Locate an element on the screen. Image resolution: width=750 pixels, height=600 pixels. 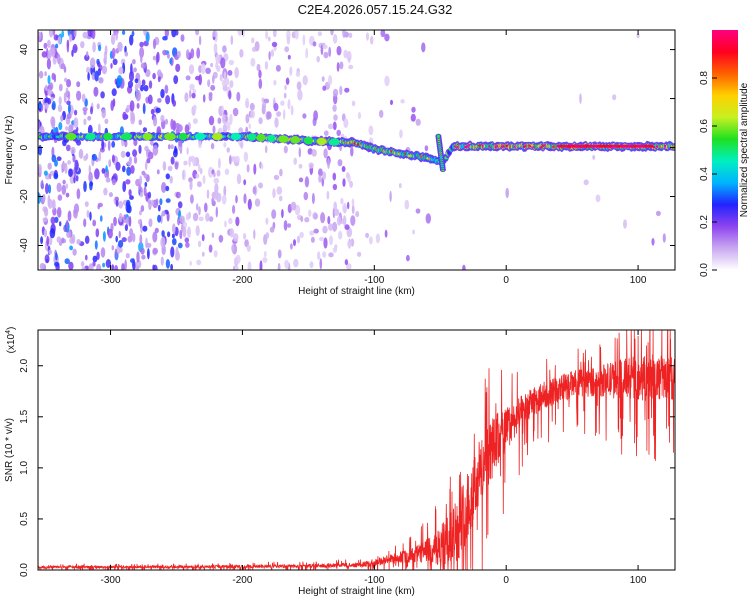
colorbar-tick-label: 0.2 is located at coordinates (704, 222).